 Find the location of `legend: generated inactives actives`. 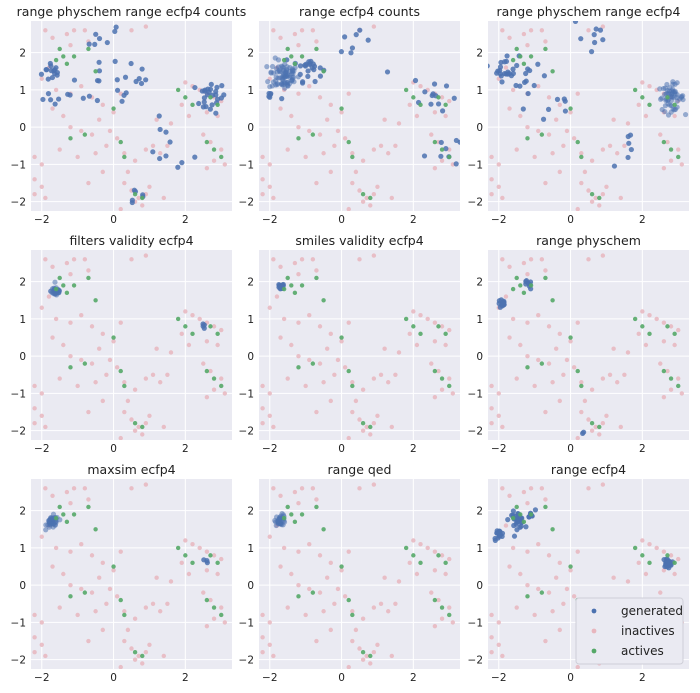

legend: generated inactives actives is located at coordinates (629, 631).